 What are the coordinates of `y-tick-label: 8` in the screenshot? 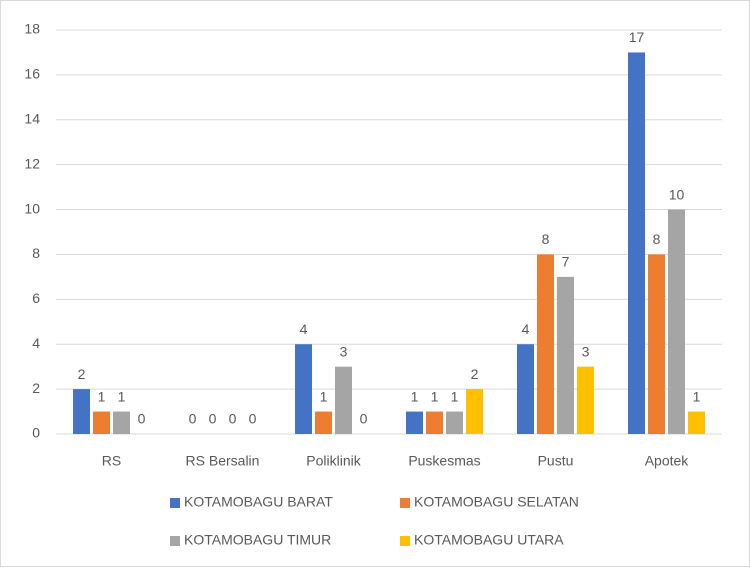 It's located at (36, 253).